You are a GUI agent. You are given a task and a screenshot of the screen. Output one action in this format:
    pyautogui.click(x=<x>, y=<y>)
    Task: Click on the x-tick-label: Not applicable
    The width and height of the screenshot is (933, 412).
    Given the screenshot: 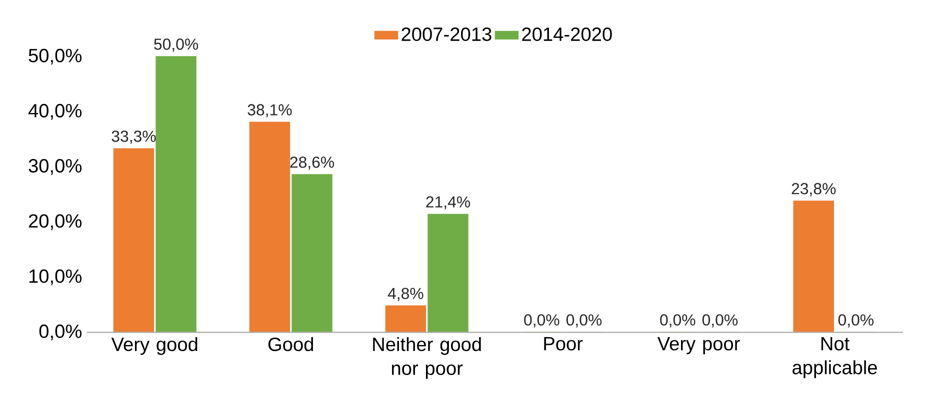 What is the action you would take?
    pyautogui.click(x=834, y=357)
    